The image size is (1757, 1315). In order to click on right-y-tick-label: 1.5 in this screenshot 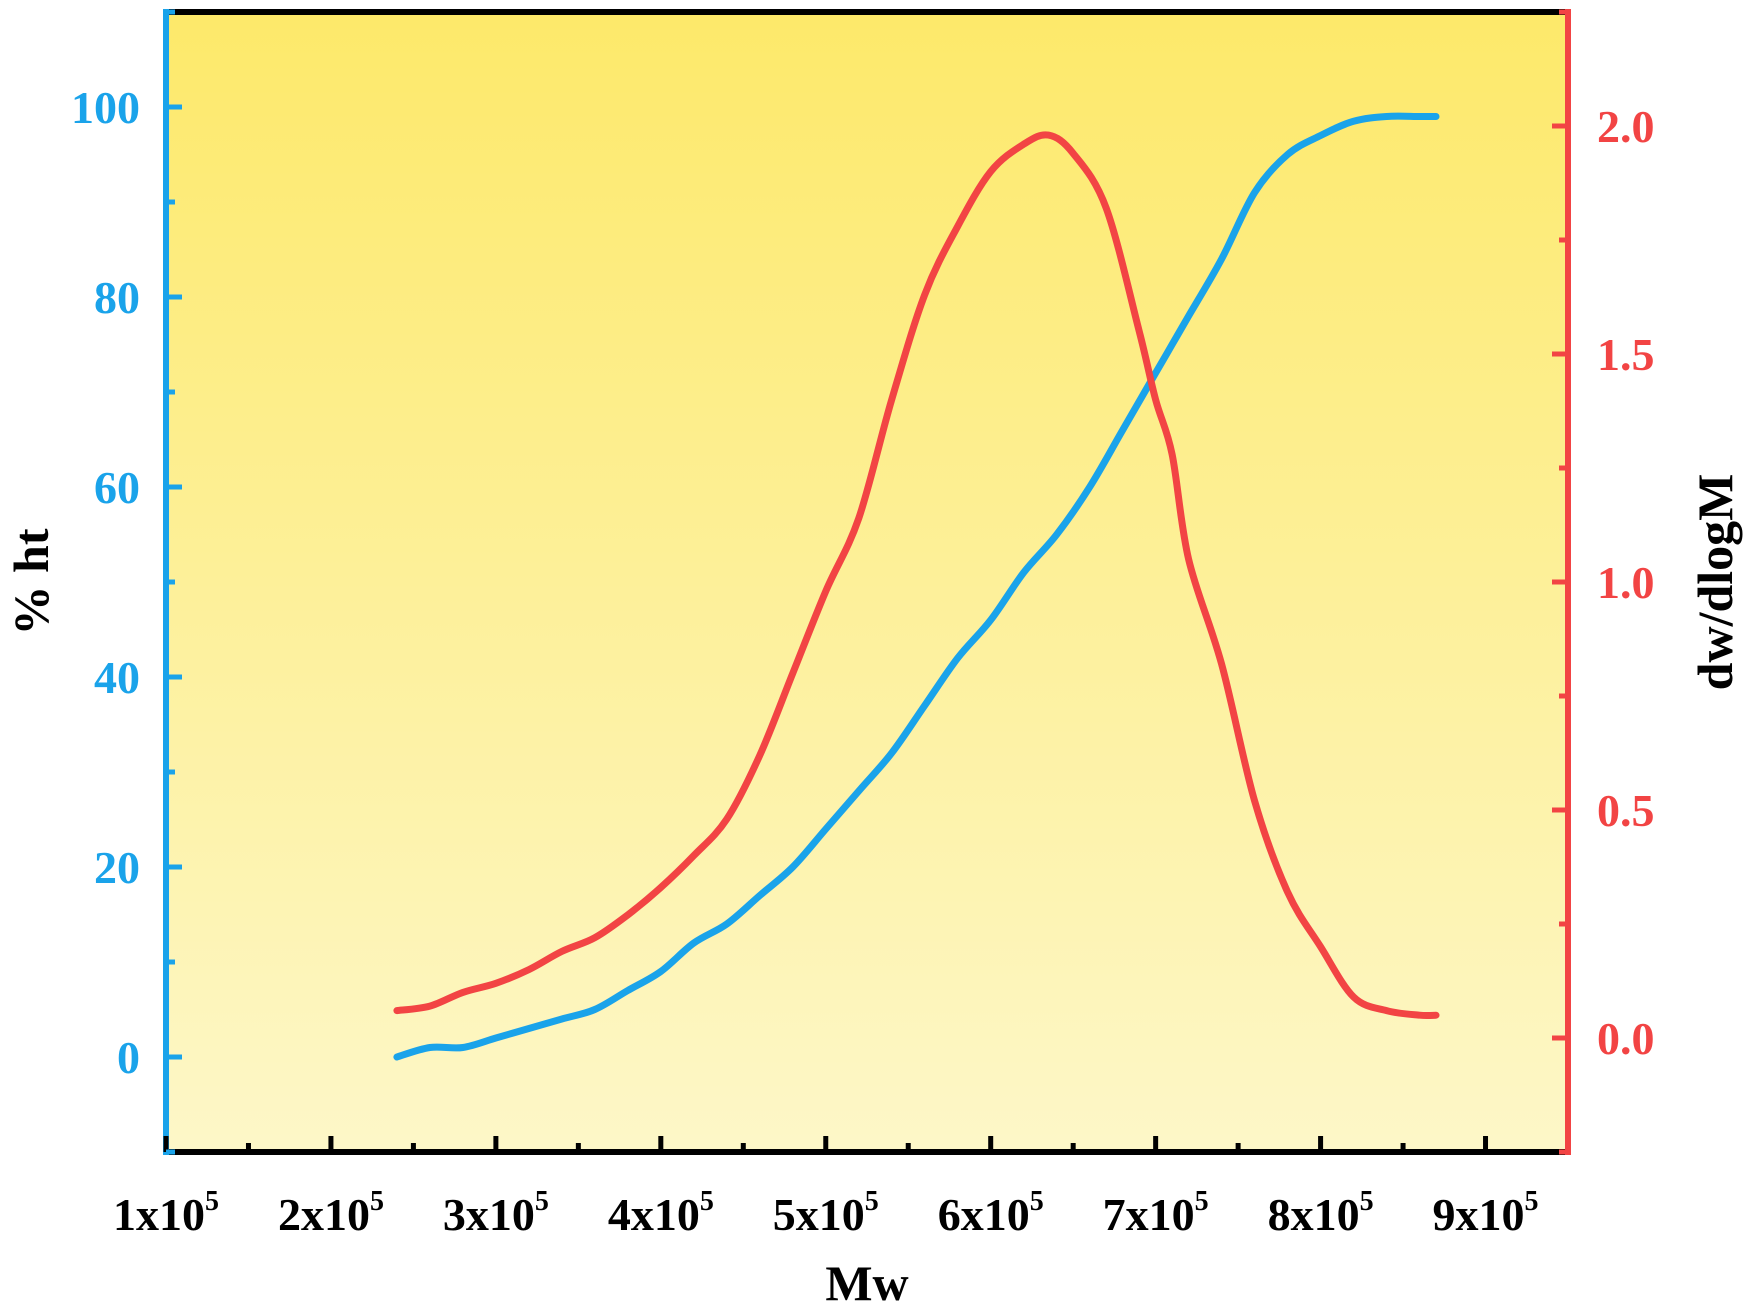, I will do `click(1626, 354)`.